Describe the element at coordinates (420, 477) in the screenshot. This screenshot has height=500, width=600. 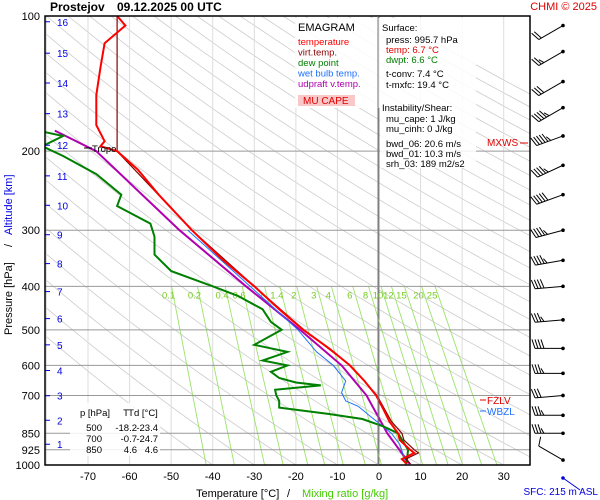
I see `temperature-tick-label: 10` at that location.